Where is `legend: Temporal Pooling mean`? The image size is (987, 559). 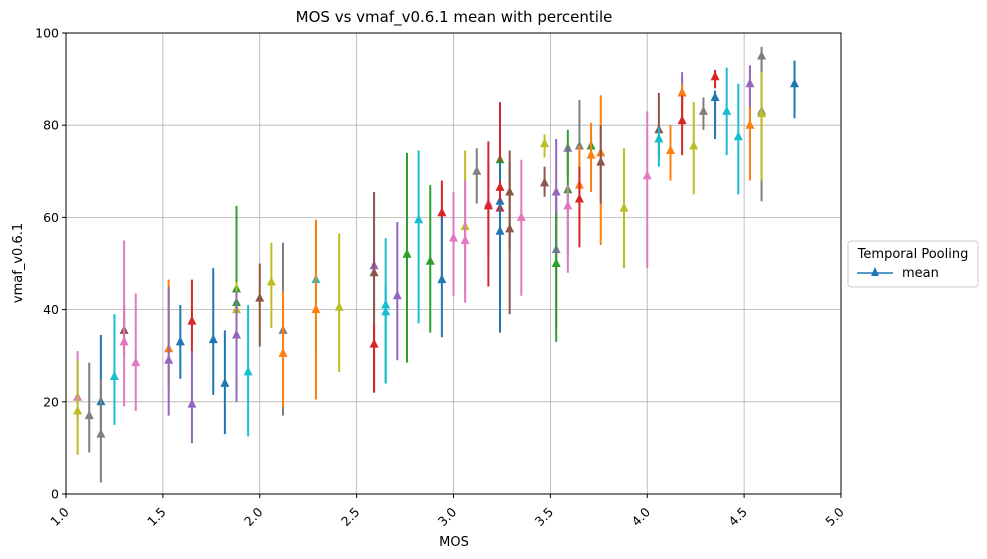
legend: Temporal Pooling mean is located at coordinates (913, 264).